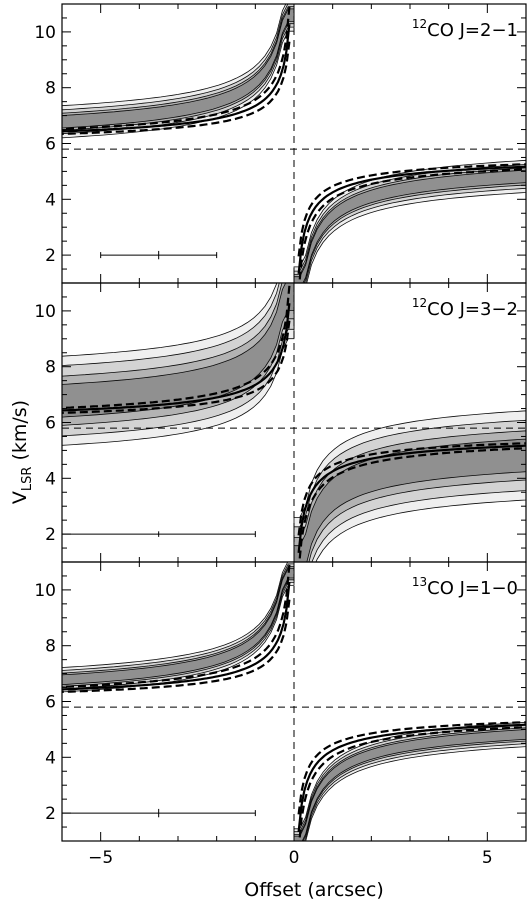 The width and height of the screenshot is (528, 905). Describe the element at coordinates (27, 479) in the screenshot. I see `y-axis-label-subscript: LSR` at that location.